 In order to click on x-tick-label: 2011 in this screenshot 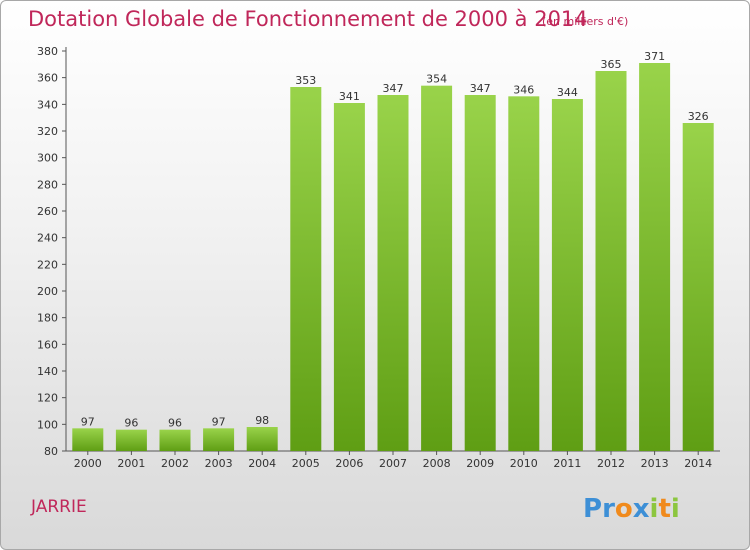, I will do `click(567, 463)`.